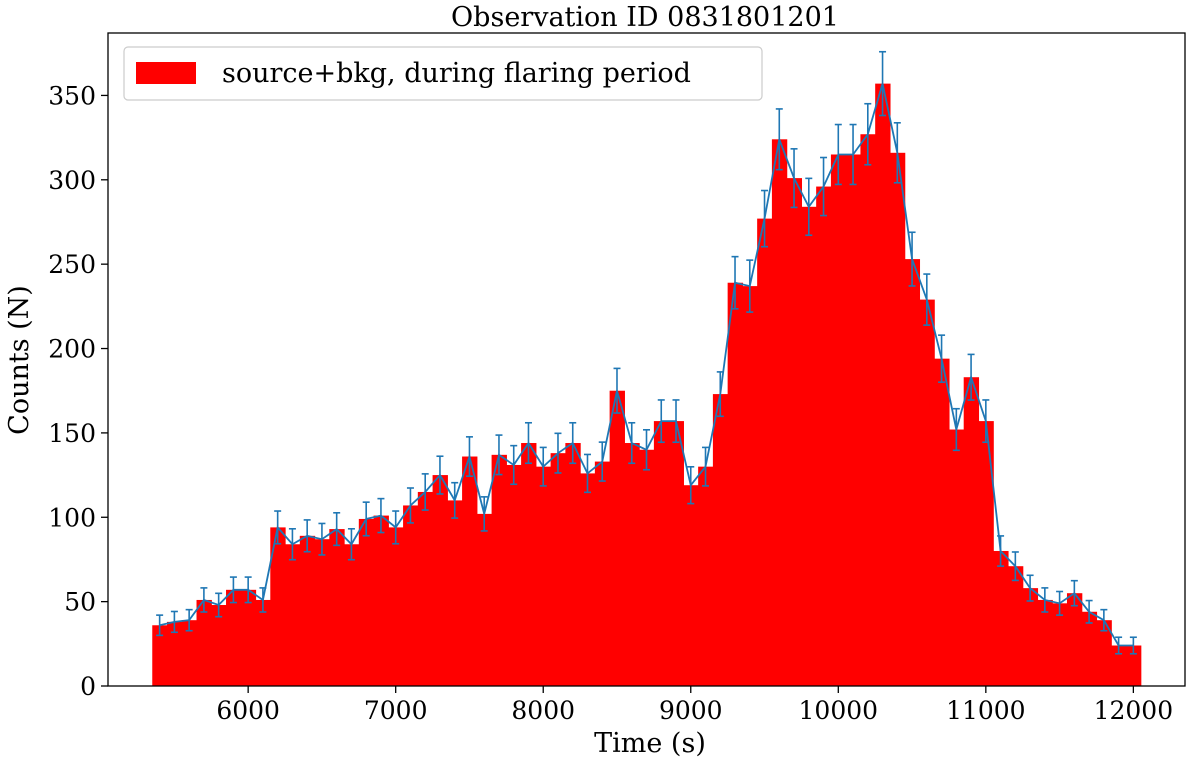  I want to click on x-tick-label: 9000, so click(691, 710).